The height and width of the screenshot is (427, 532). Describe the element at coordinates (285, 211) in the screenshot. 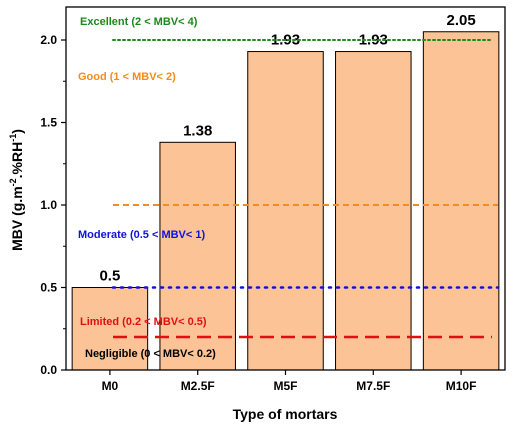

I see `bar-m5f` at that location.